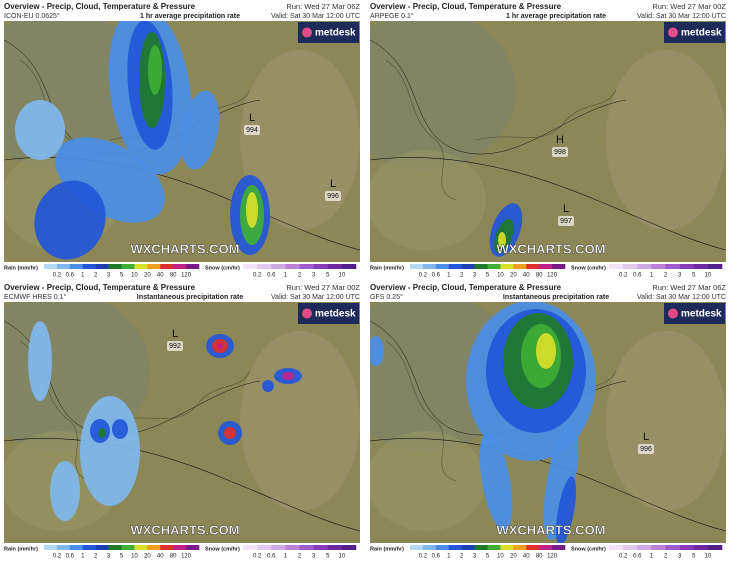 Image resolution: width=732 pixels, height=566 pixels. What do you see at coordinates (35, 297) in the screenshot?
I see `model-name: ECMWF HRES 0.1°` at bounding box center [35, 297].